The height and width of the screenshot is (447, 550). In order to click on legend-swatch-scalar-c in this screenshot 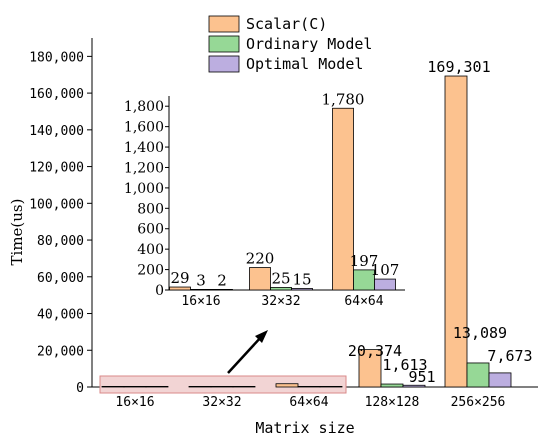, I will do `click(224, 24)`.